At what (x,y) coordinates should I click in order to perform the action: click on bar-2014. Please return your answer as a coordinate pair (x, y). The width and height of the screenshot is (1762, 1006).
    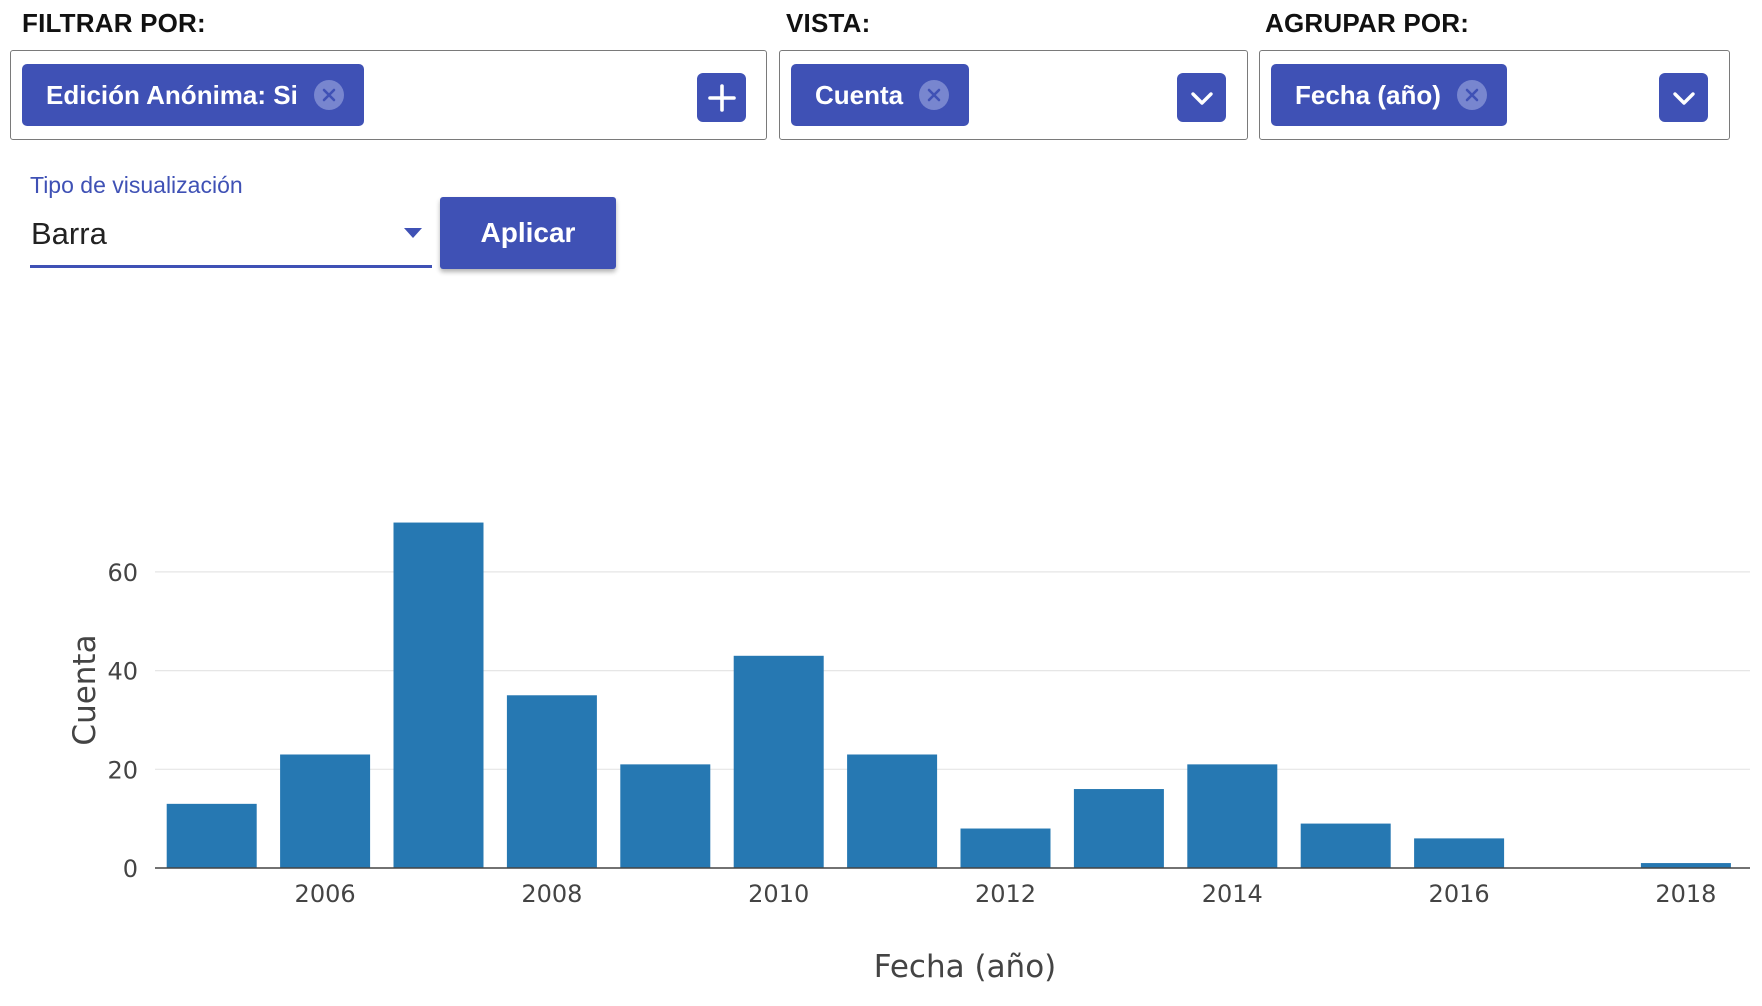
    Looking at the image, I should click on (1232, 816).